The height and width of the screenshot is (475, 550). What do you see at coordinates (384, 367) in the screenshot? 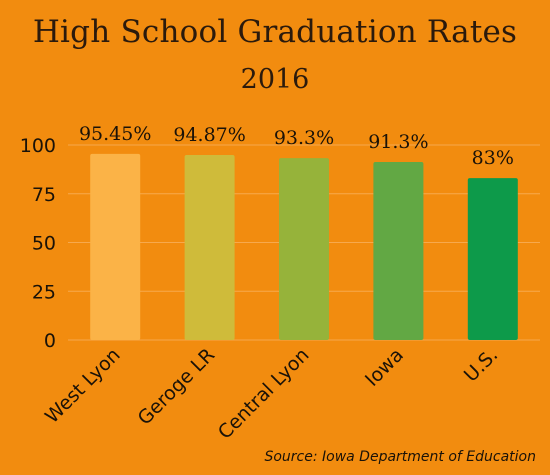
I see `x-tick-label-3: Iowa` at bounding box center [384, 367].